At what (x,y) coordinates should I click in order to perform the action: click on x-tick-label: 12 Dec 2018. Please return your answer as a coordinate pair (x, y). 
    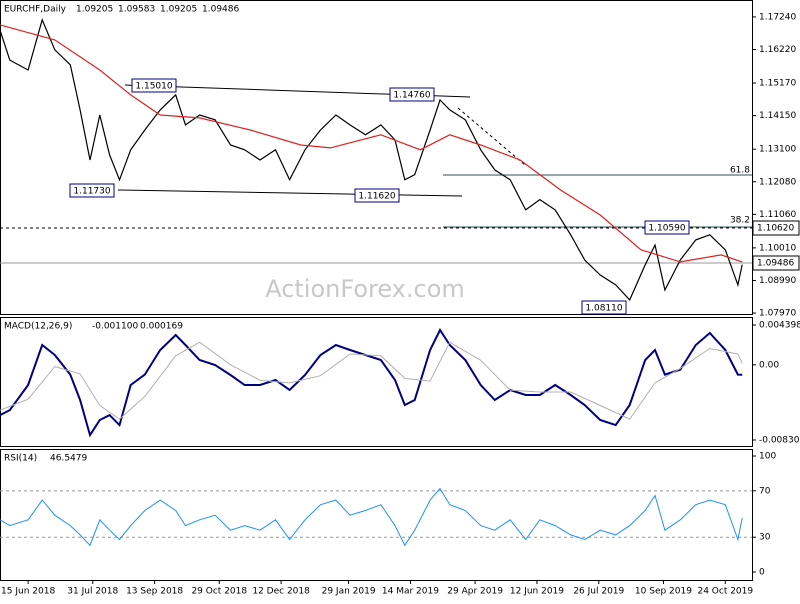
    Looking at the image, I should click on (281, 592).